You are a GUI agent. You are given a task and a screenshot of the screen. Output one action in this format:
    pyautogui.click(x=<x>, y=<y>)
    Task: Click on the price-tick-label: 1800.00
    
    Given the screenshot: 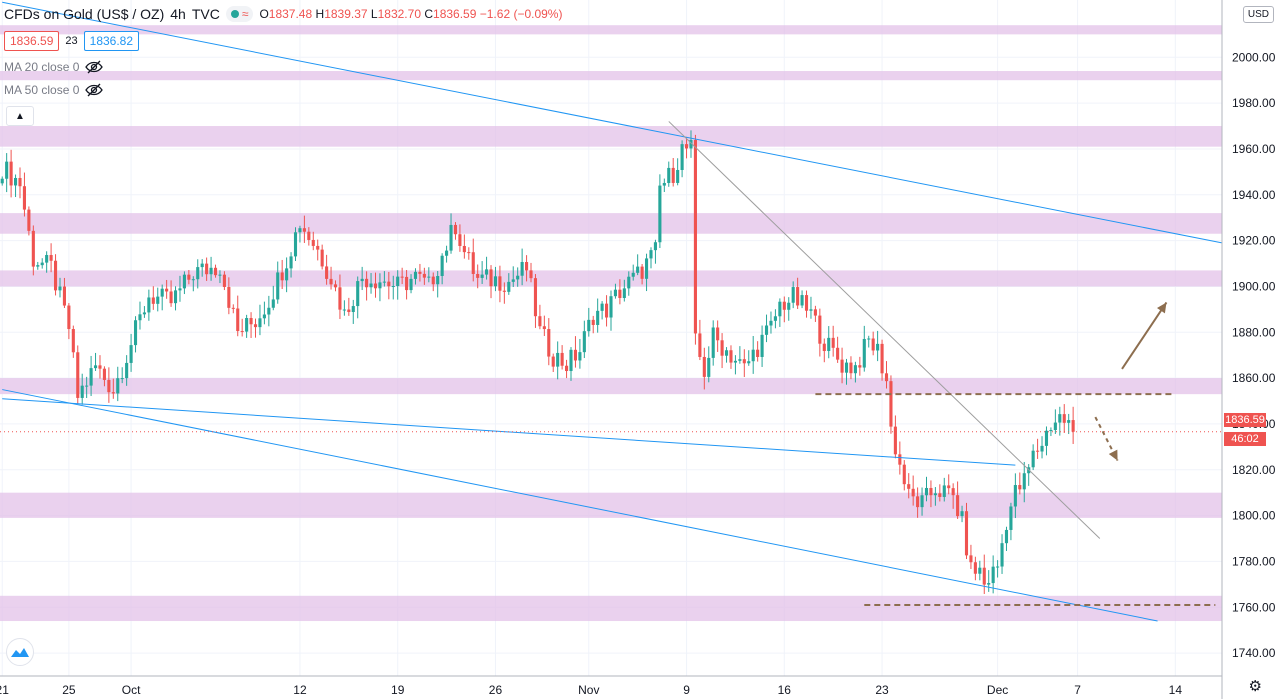 What is the action you would take?
    pyautogui.click(x=1254, y=516)
    